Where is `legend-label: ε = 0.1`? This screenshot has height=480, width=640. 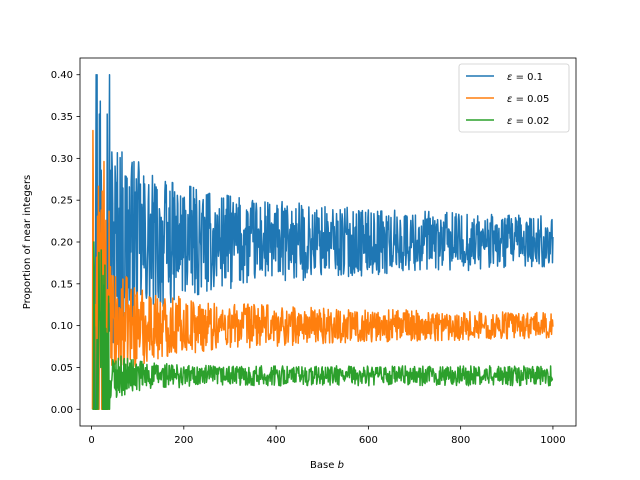 legend-label: ε = 0.1 is located at coordinates (525, 77).